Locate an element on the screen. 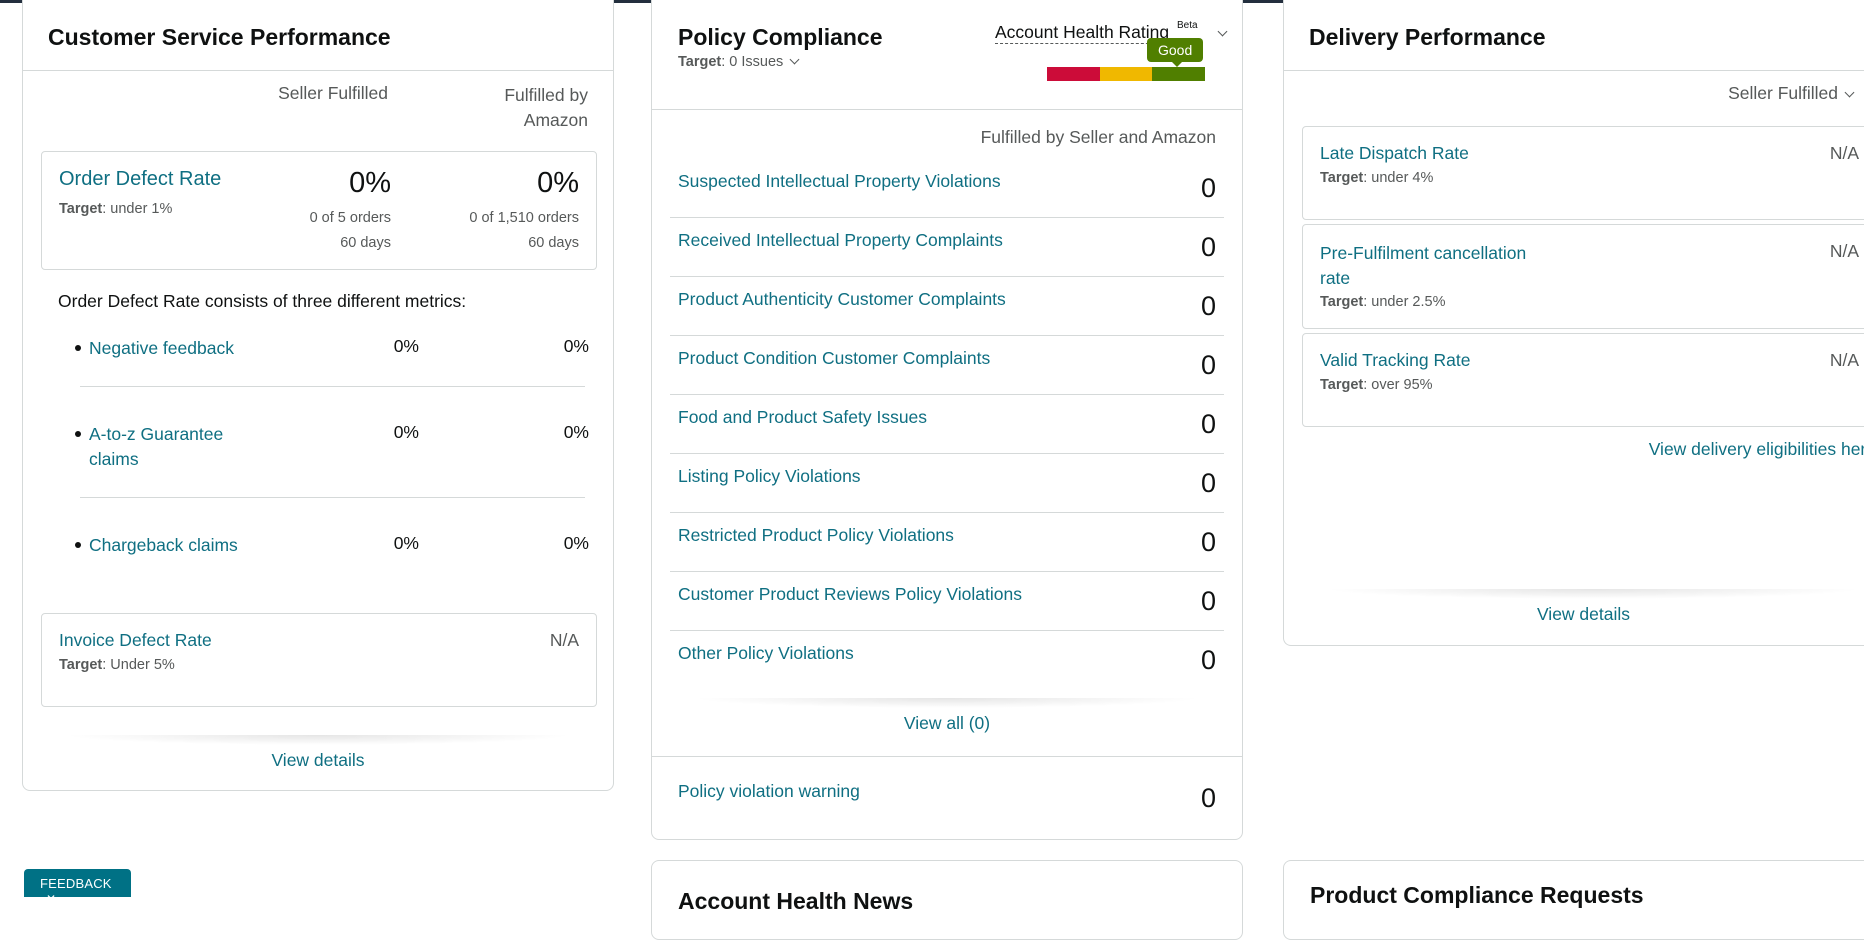  metric-divider is located at coordinates (332, 497).